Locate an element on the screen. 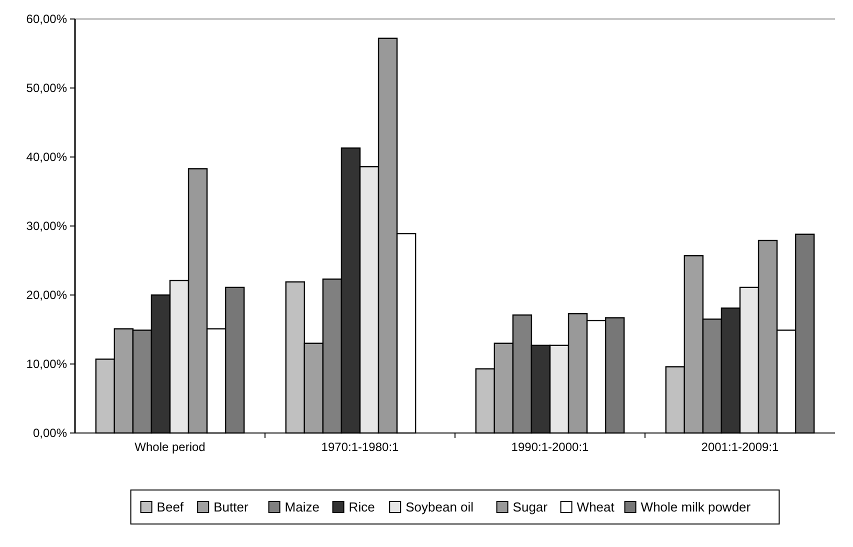  legend-label: Whole milk powder is located at coordinates (696, 507).